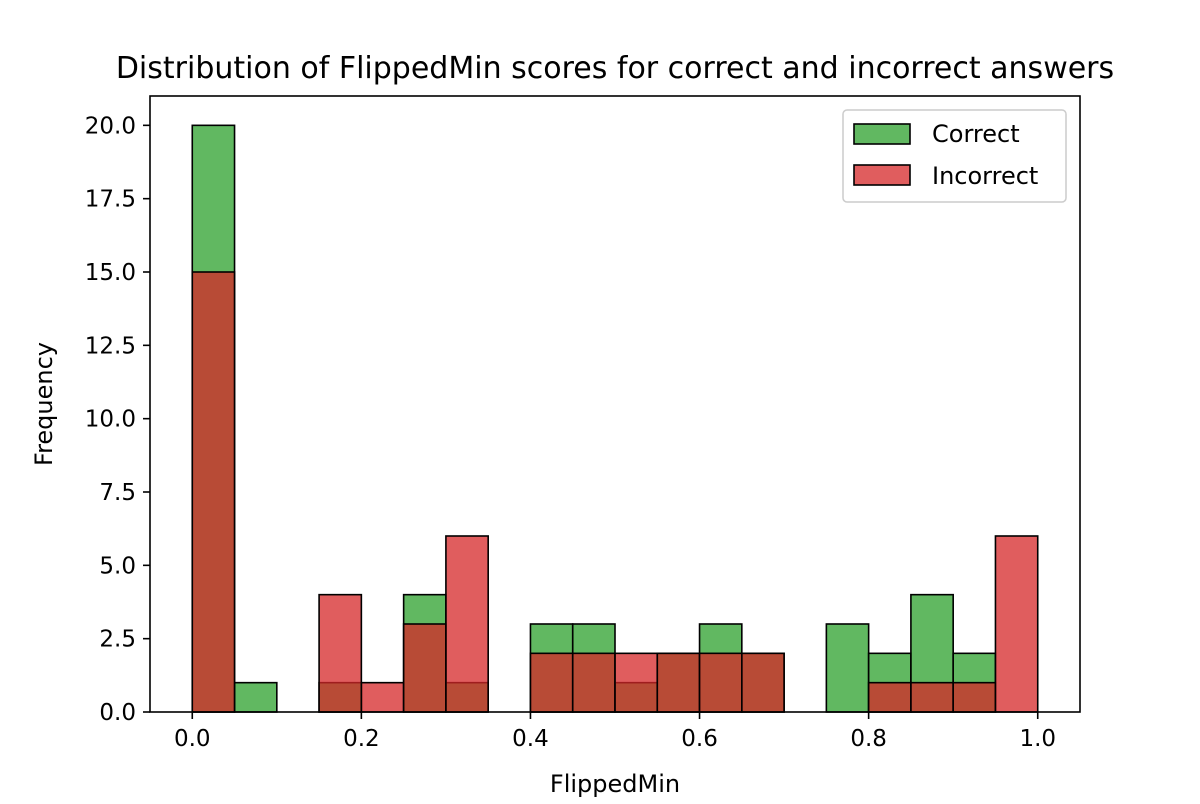 This screenshot has width=1200, height=804. What do you see at coordinates (882, 175) in the screenshot?
I see `legend-swatch-incorrect` at bounding box center [882, 175].